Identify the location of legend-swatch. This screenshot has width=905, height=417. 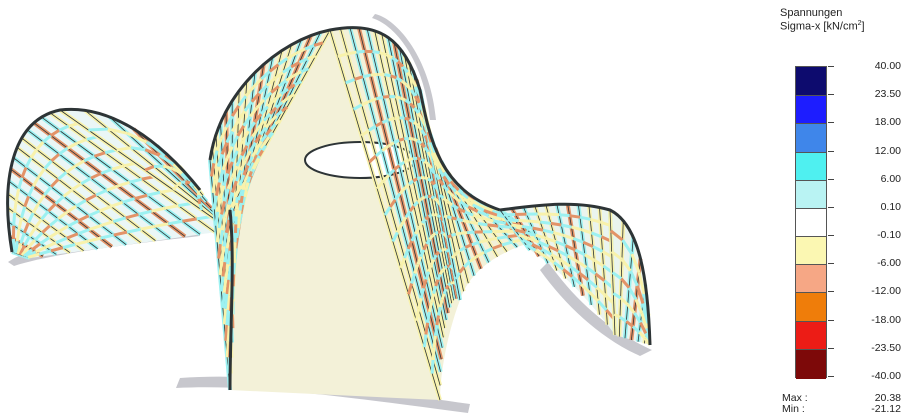
(811, 363).